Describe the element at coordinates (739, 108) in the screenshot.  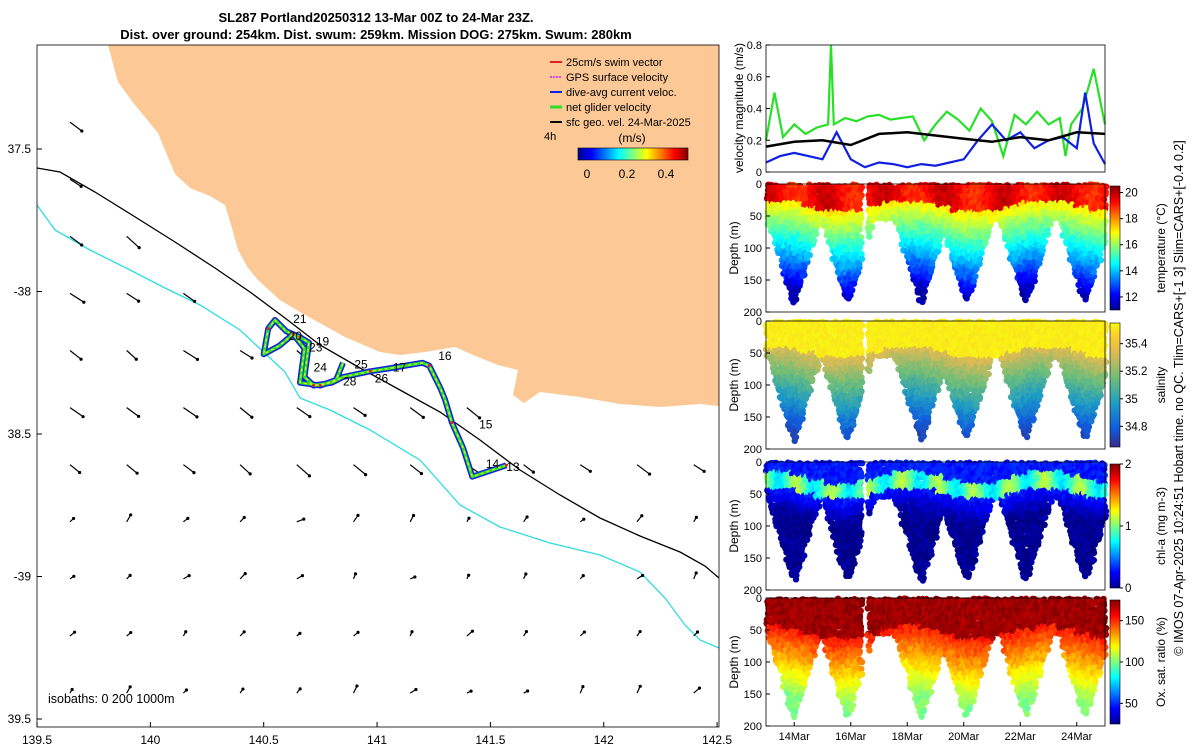
I see `velocity-ylabel: velocity magnitude (m/s)` at that location.